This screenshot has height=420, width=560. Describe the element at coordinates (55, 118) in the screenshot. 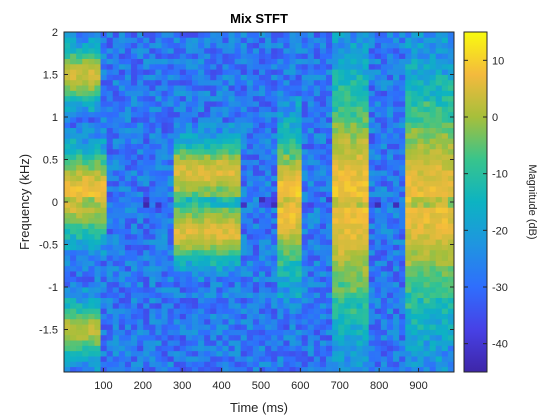

I see `y-tick-label: 1` at that location.